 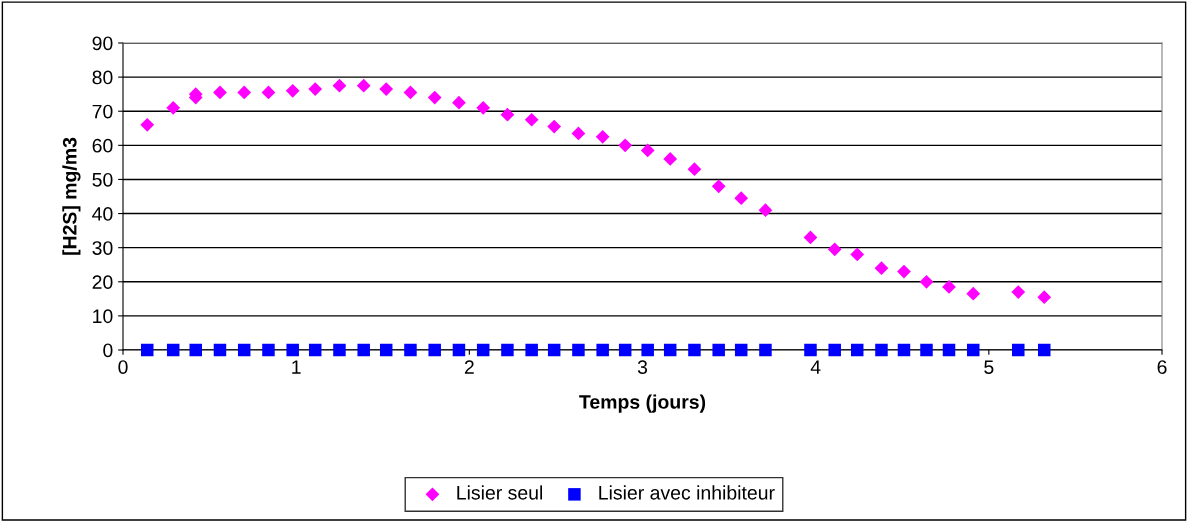 I want to click on x-tick-label: 1, so click(x=296, y=367).